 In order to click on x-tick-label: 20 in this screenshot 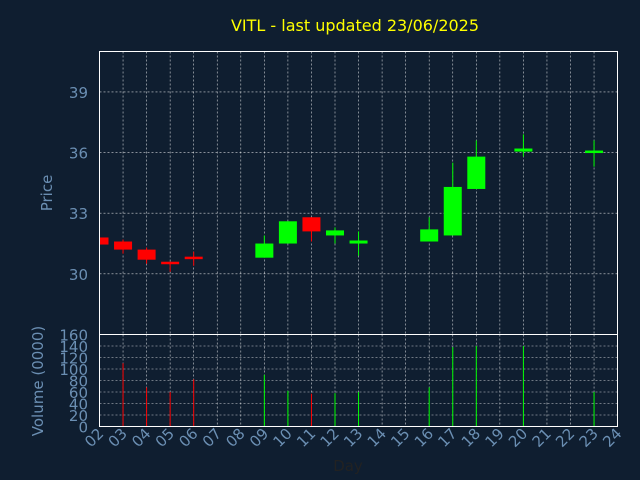, I will do `click(518, 438)`.